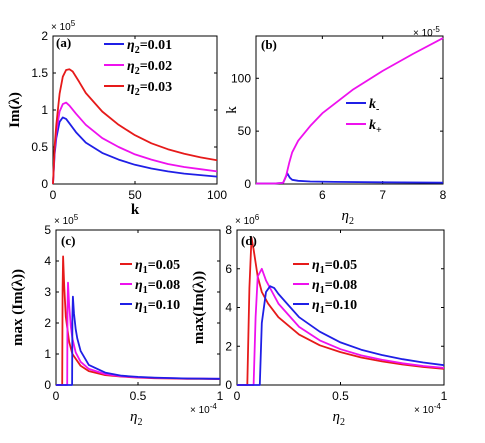 The width and height of the screenshot is (485, 443). Describe the element at coordinates (247, 220) in the screenshot. I see `y-exponent-label: × 10⁶` at that location.